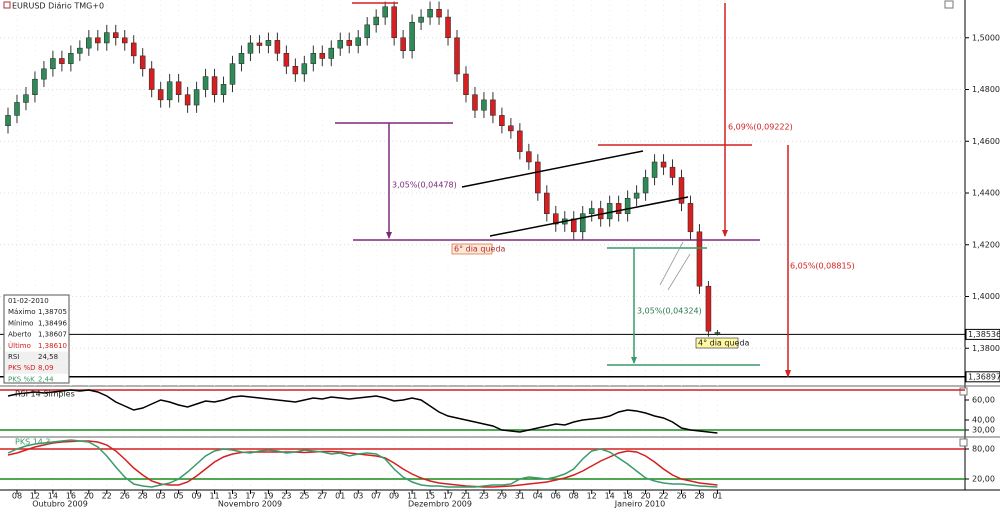  Describe the element at coordinates (760, 127) in the screenshot. I see `annotation: 6,09%(0,09222)` at that location.